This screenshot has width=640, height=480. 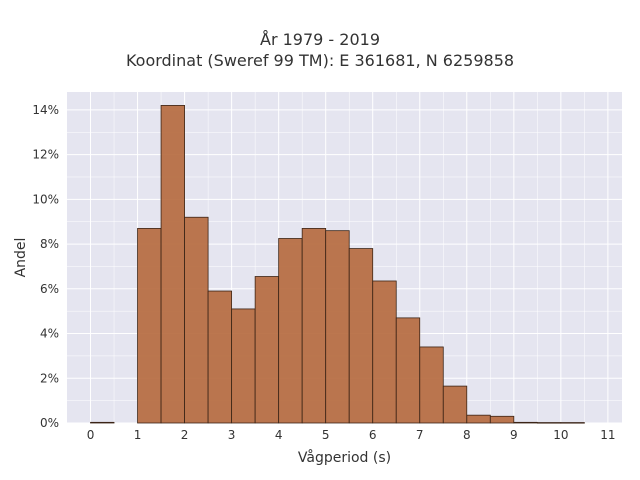 I want to click on x-tick-label: 9, so click(x=514, y=435).